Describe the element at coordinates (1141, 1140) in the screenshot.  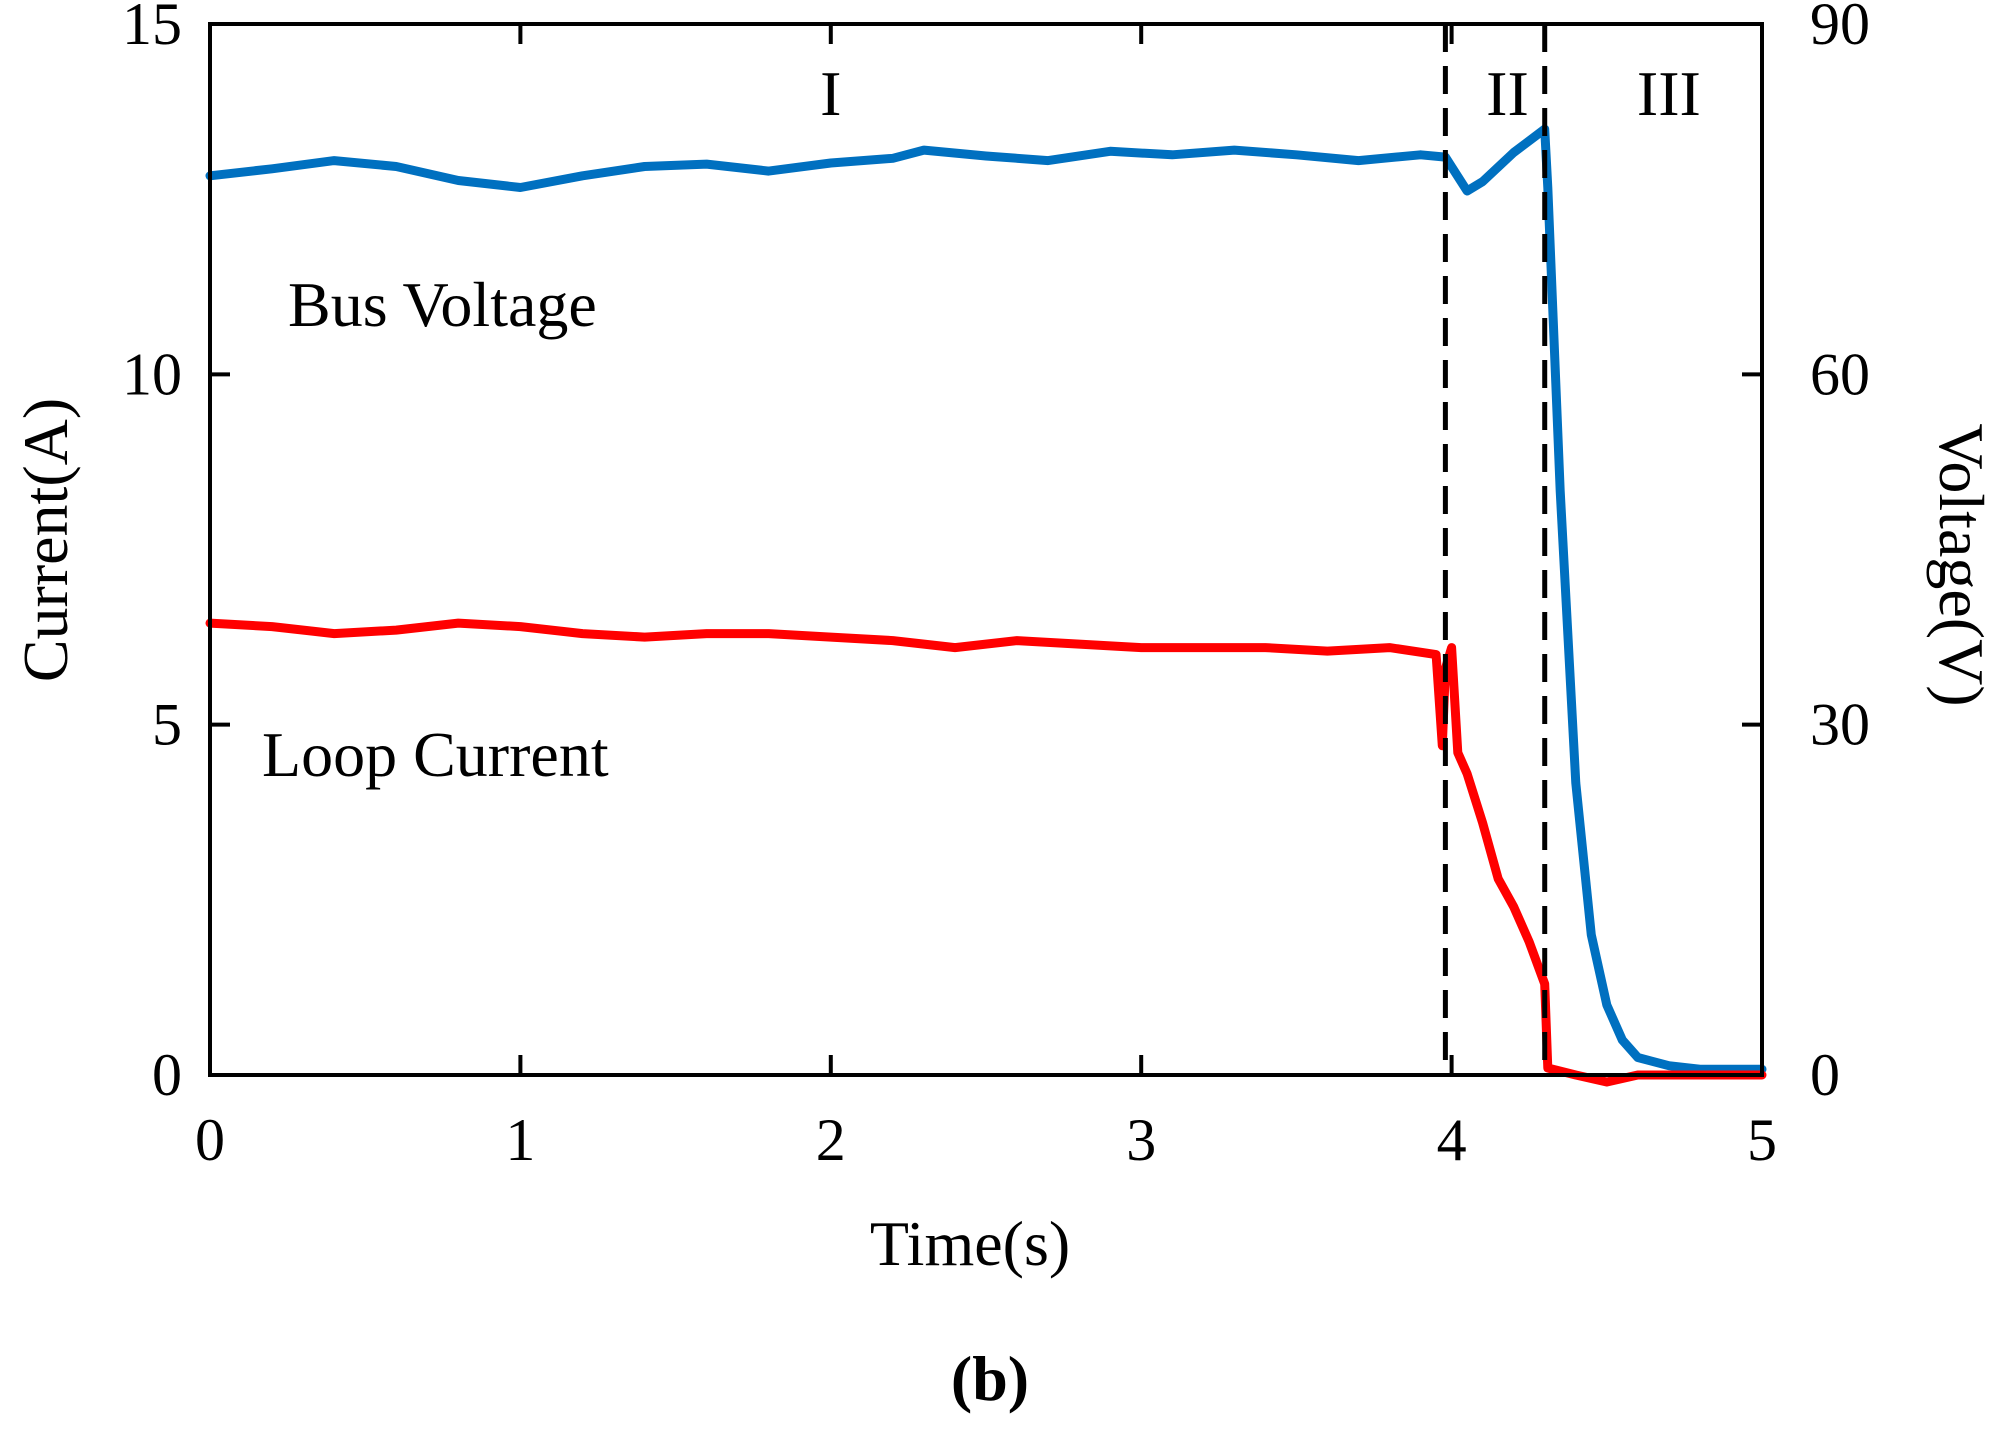
I see `x-tick-label: 3` at that location.